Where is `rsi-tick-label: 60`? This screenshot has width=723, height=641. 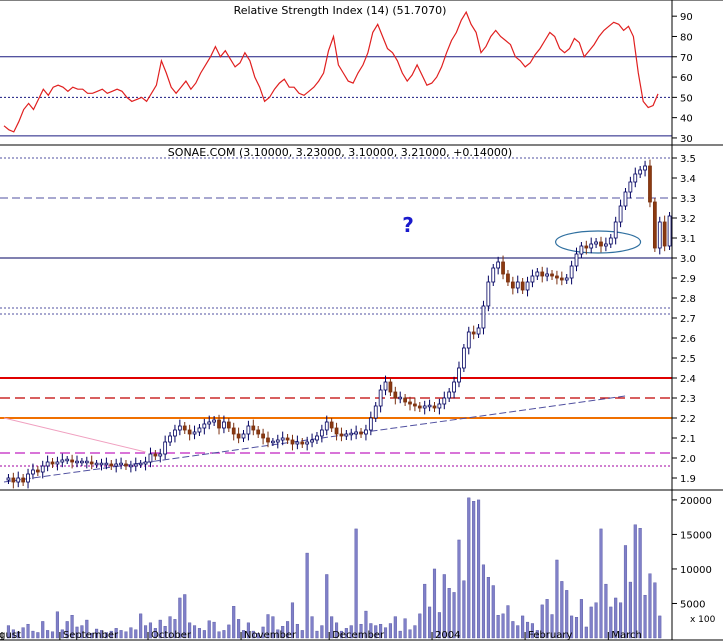 rsi-tick-label: 60 is located at coordinates (686, 78).